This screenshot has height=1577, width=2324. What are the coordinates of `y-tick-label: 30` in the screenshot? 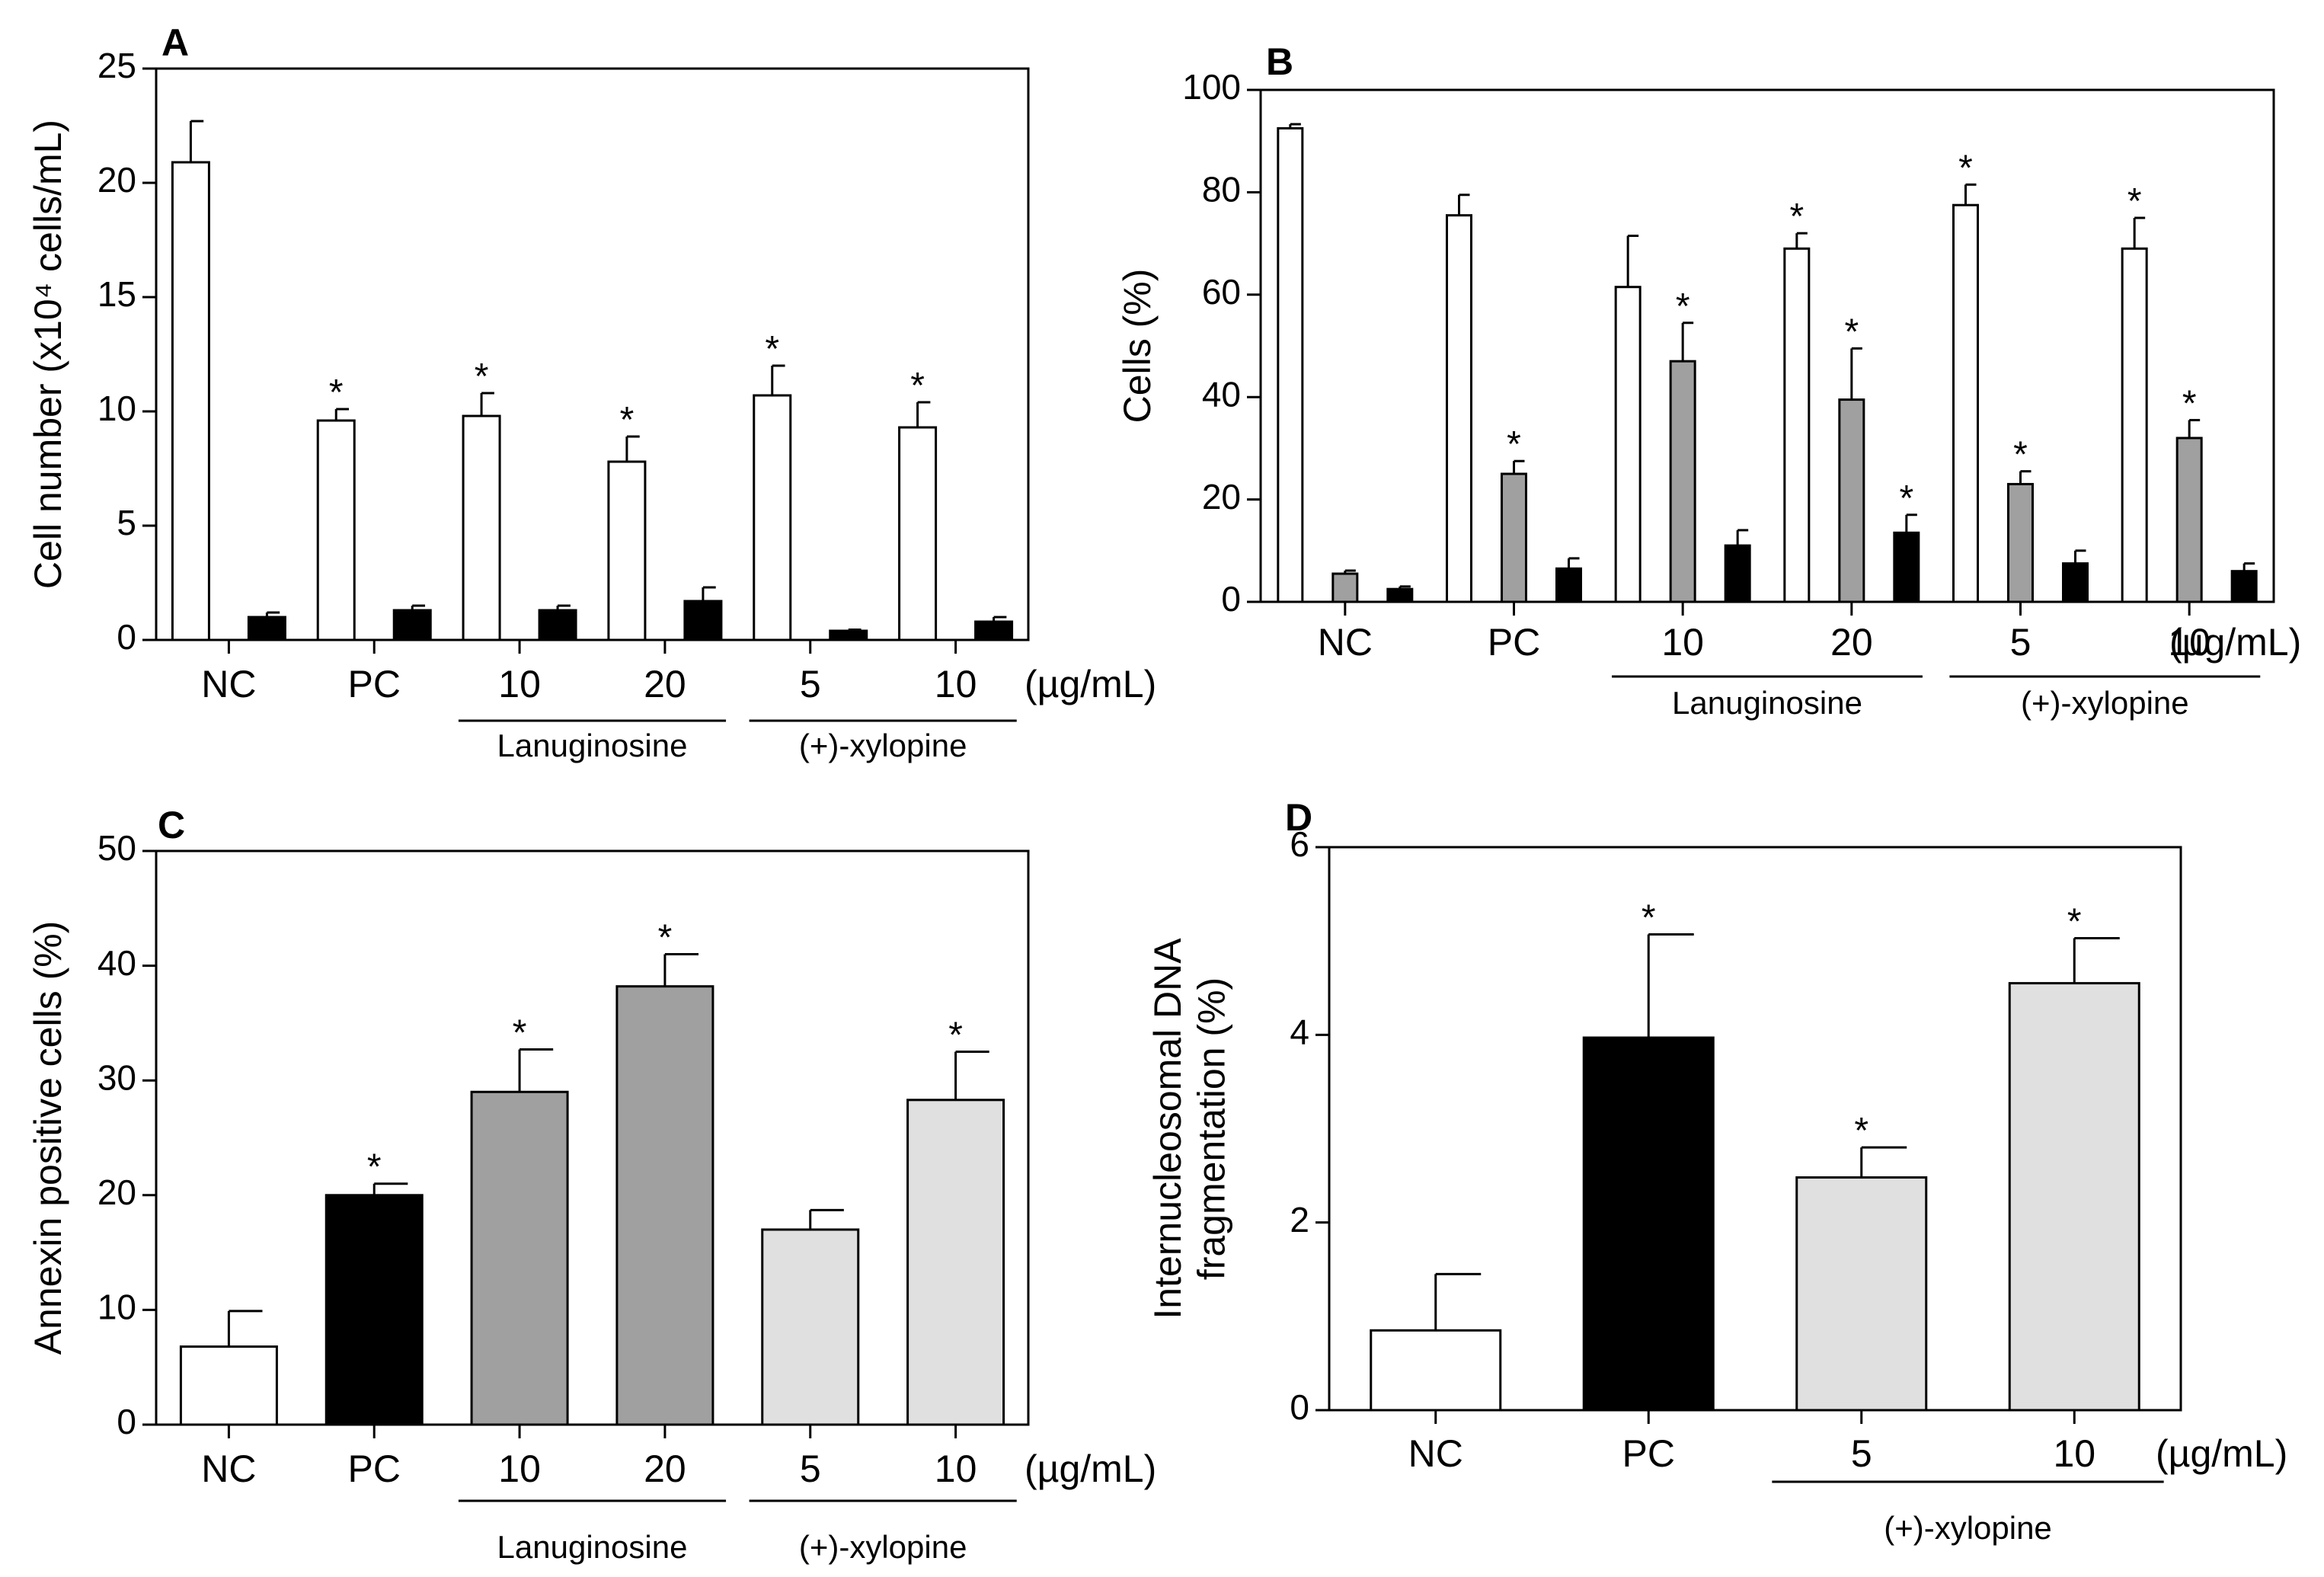 It's located at (116, 1077).